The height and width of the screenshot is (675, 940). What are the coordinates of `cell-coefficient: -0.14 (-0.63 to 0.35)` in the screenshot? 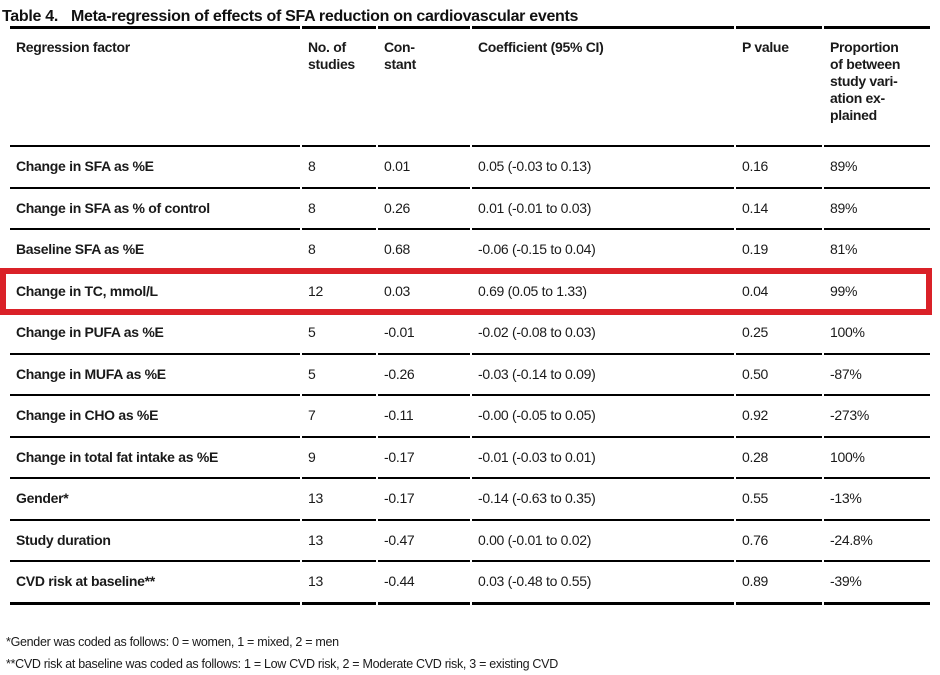 It's located at (603, 500).